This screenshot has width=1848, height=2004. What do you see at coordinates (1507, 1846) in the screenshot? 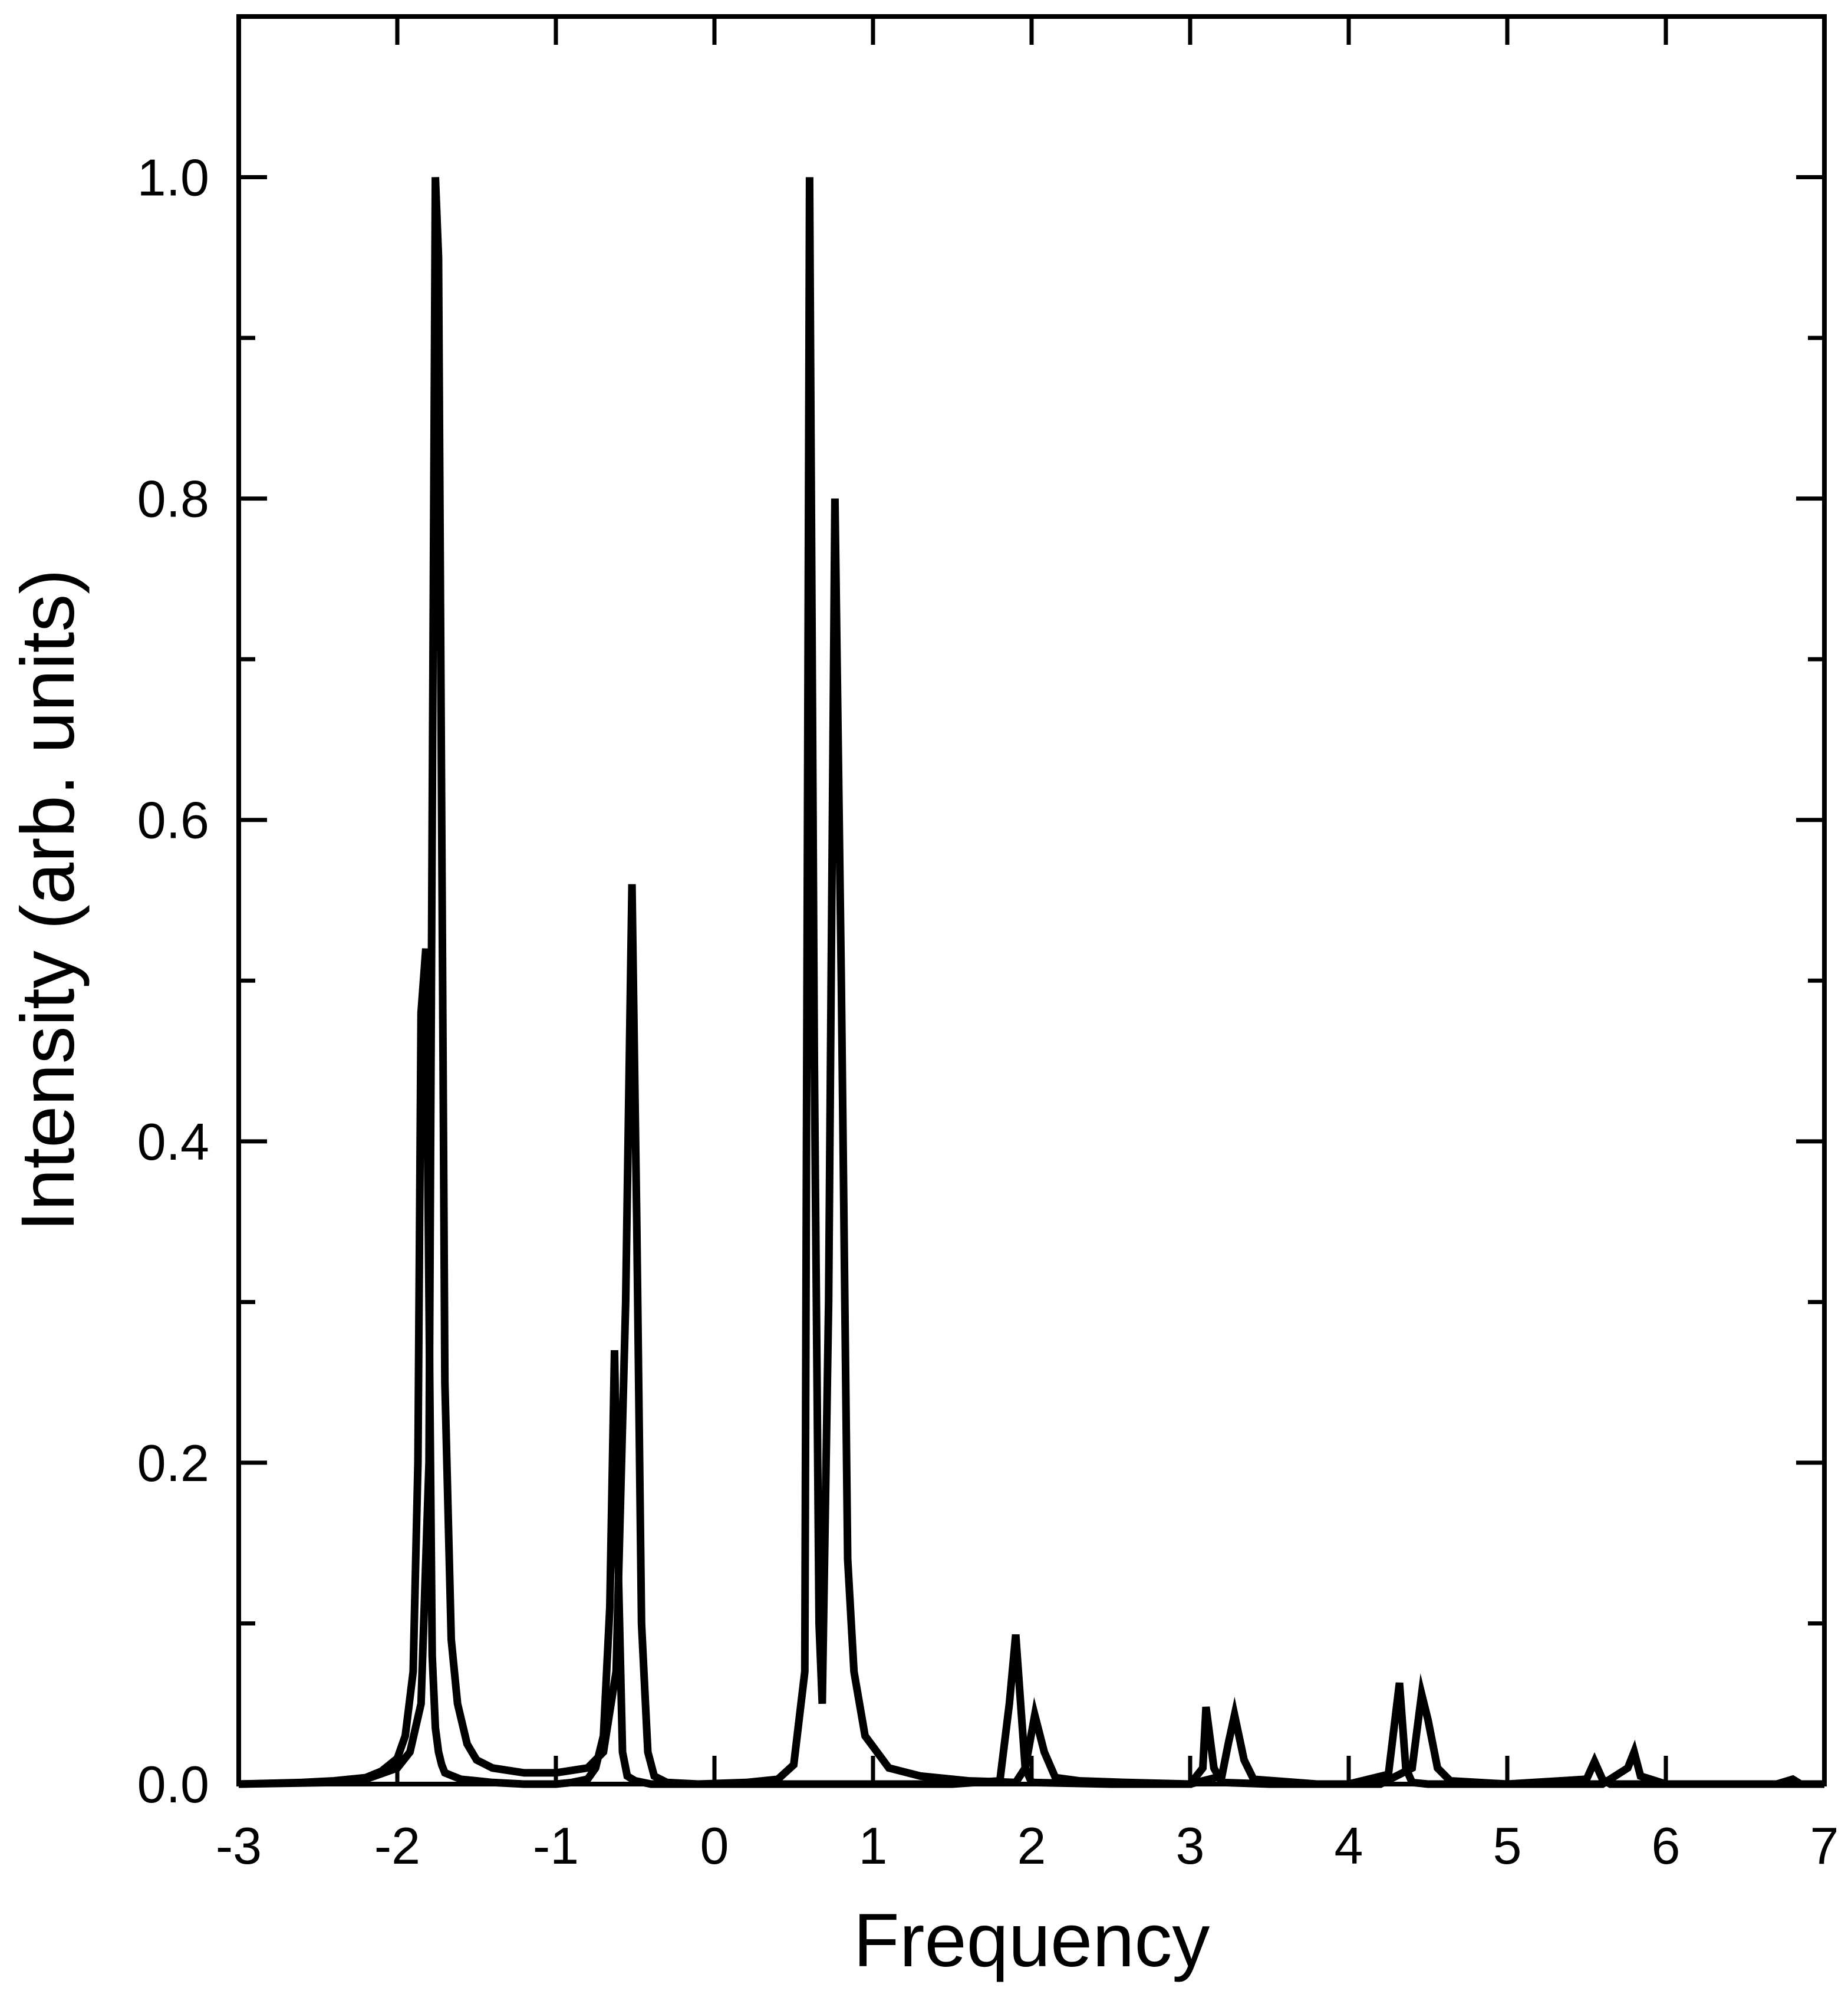
I see `x-tick-label: 5` at bounding box center [1507, 1846].